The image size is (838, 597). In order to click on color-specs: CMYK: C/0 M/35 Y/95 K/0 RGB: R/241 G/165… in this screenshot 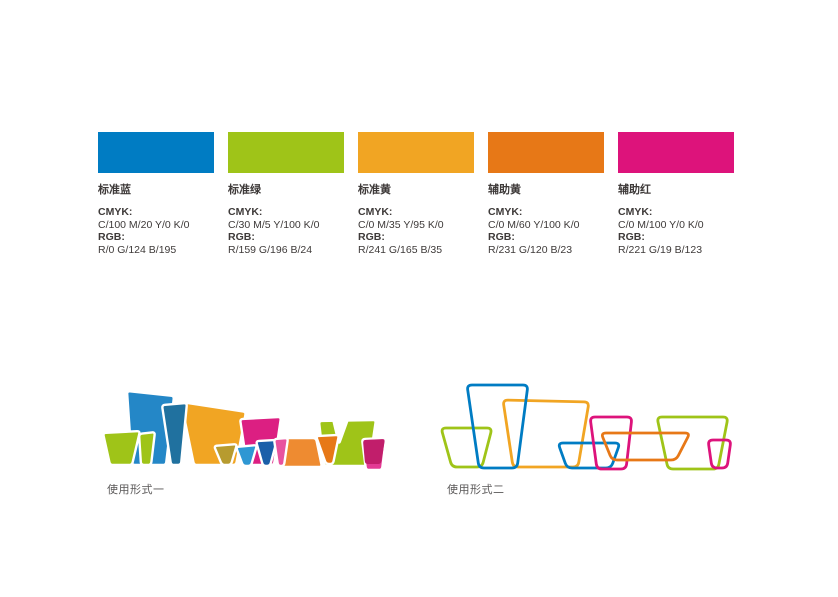, I will do `click(416, 231)`.